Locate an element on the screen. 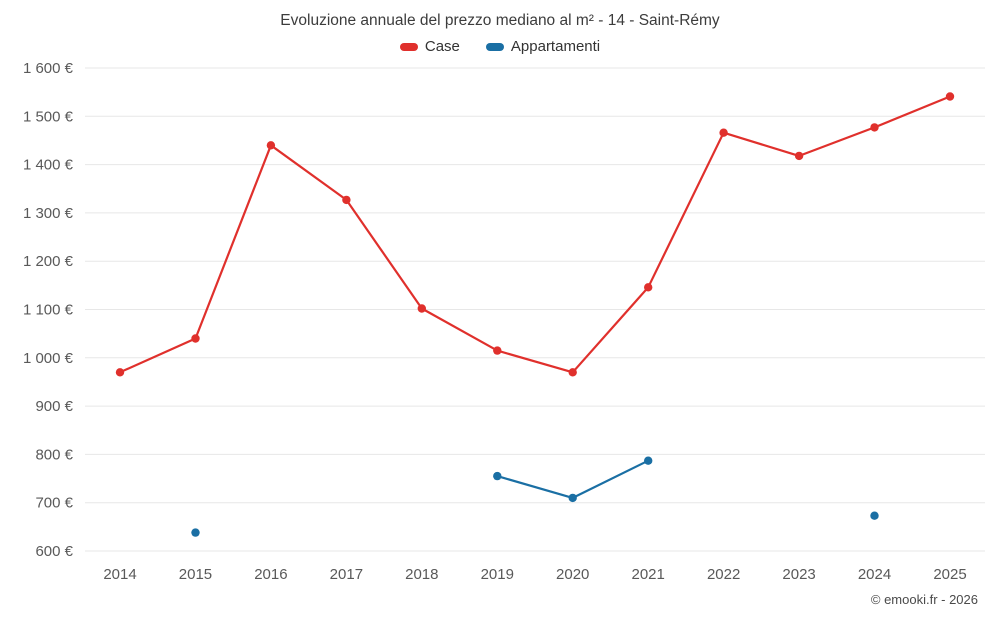  y-tick-label: 600 € is located at coordinates (54, 551).